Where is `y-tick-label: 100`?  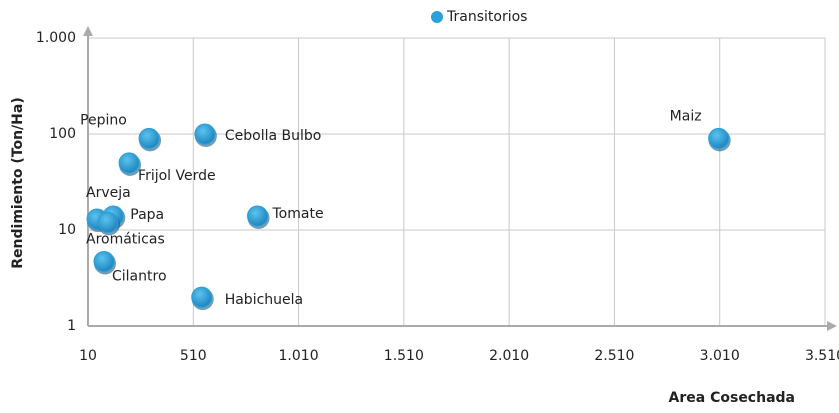 y-tick-label: 100 is located at coordinates (62, 134).